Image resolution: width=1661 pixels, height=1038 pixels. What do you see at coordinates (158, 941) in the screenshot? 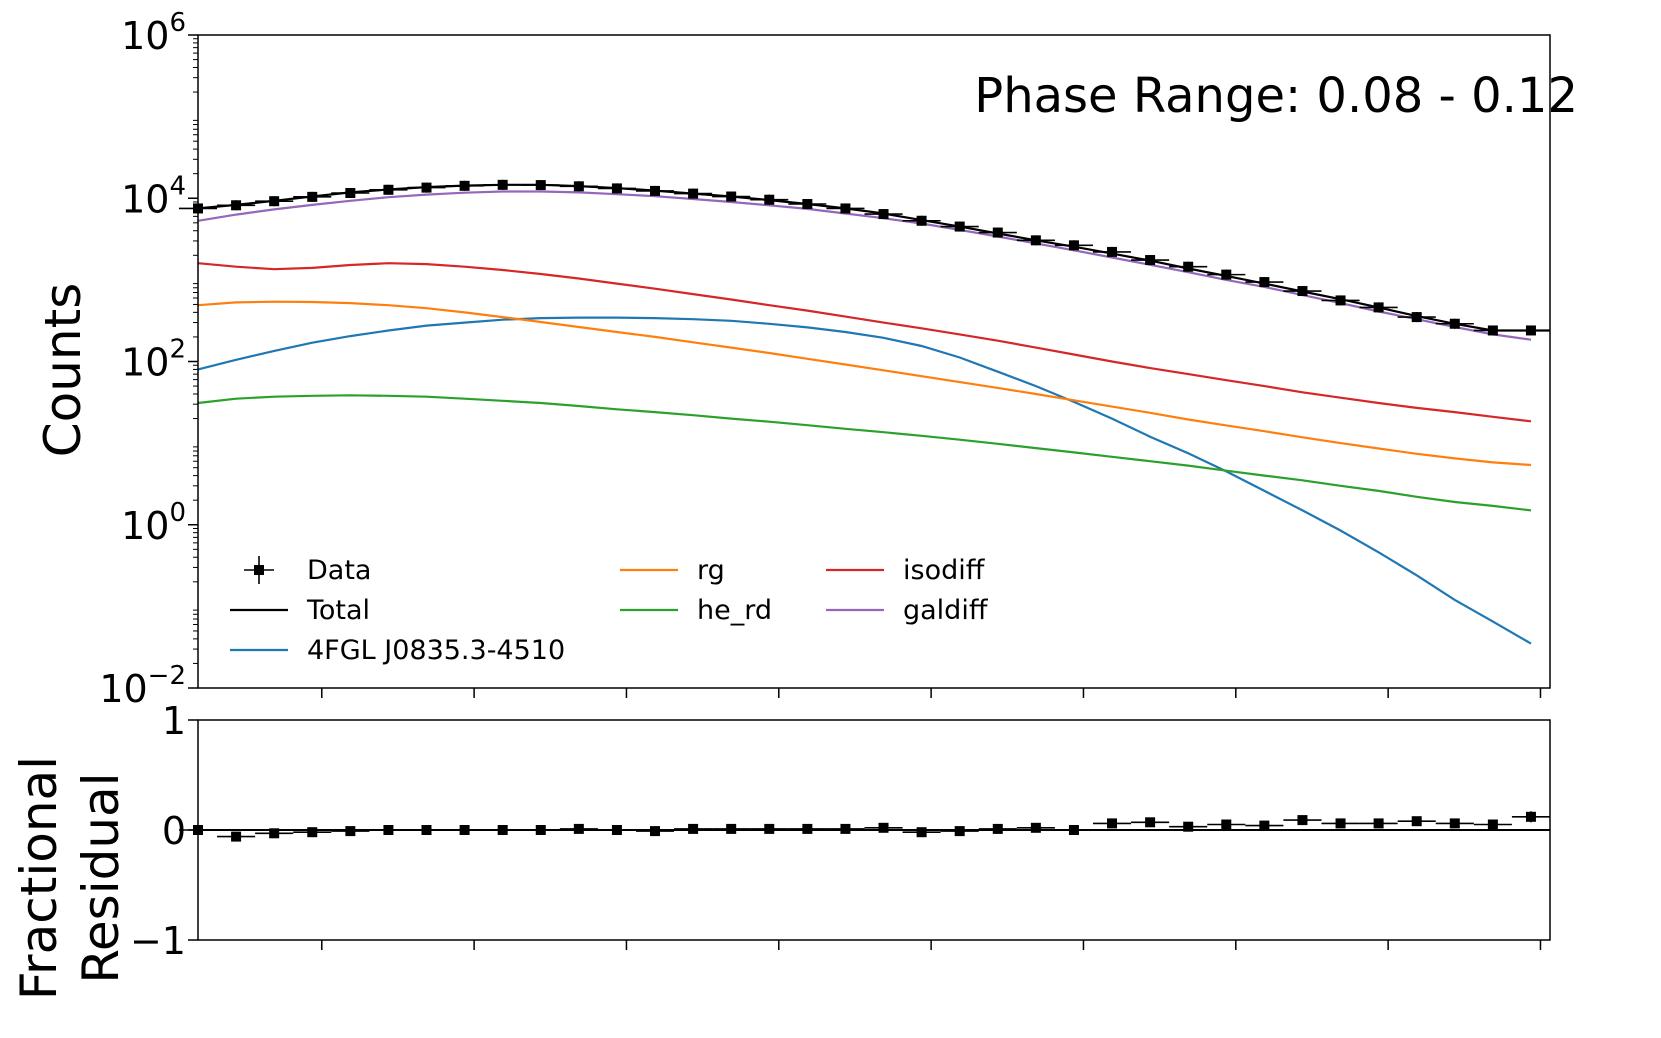
I see `residual-y-tick-label: −1` at bounding box center [158, 941].